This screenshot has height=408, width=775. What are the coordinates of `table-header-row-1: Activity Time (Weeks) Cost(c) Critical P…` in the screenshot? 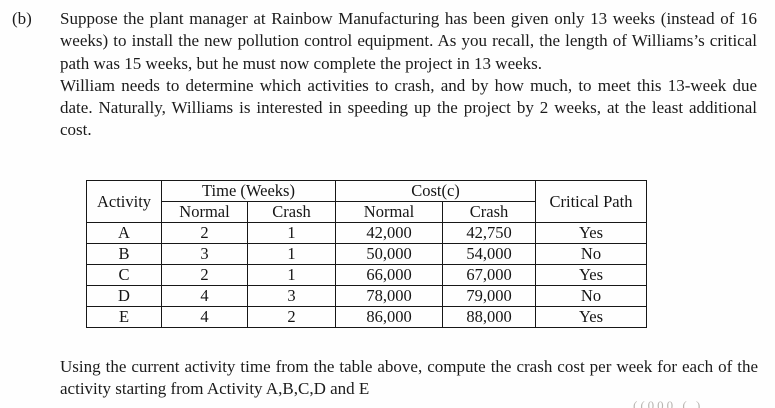 It's located at (366, 201).